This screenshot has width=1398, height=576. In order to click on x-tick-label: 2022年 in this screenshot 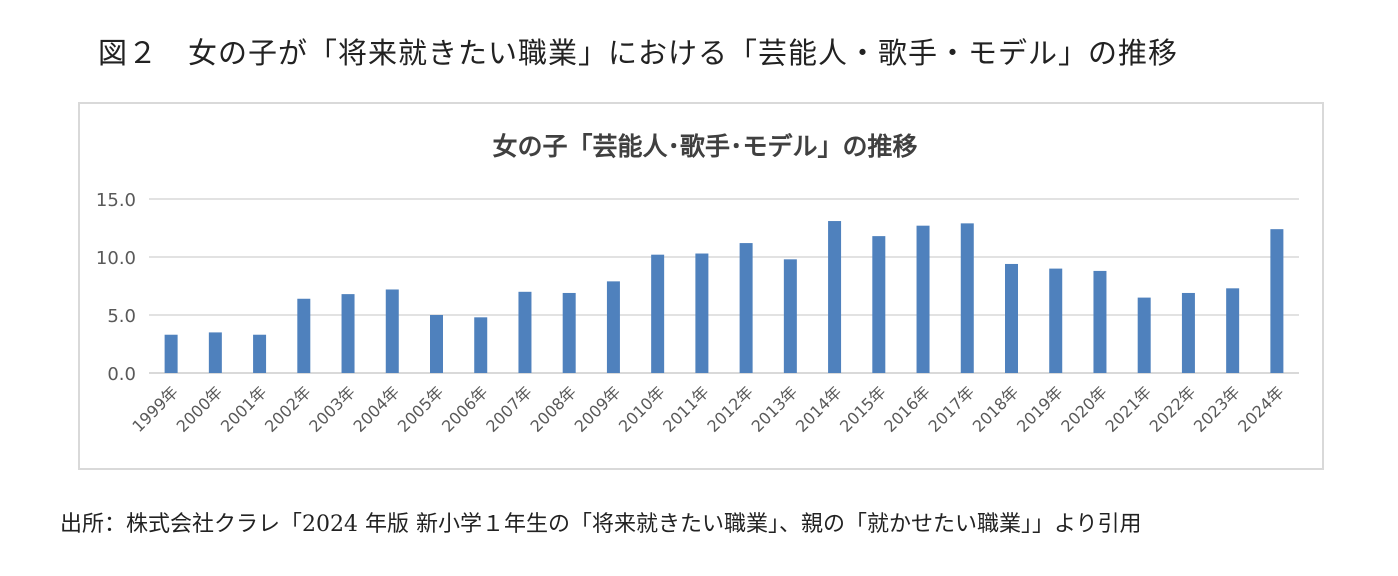, I will do `click(1173, 409)`.